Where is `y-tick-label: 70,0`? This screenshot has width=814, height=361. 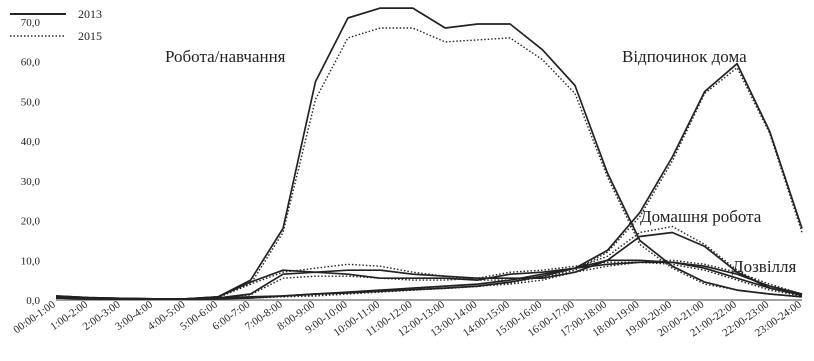 y-tick-label: 70,0 is located at coordinates (31, 23).